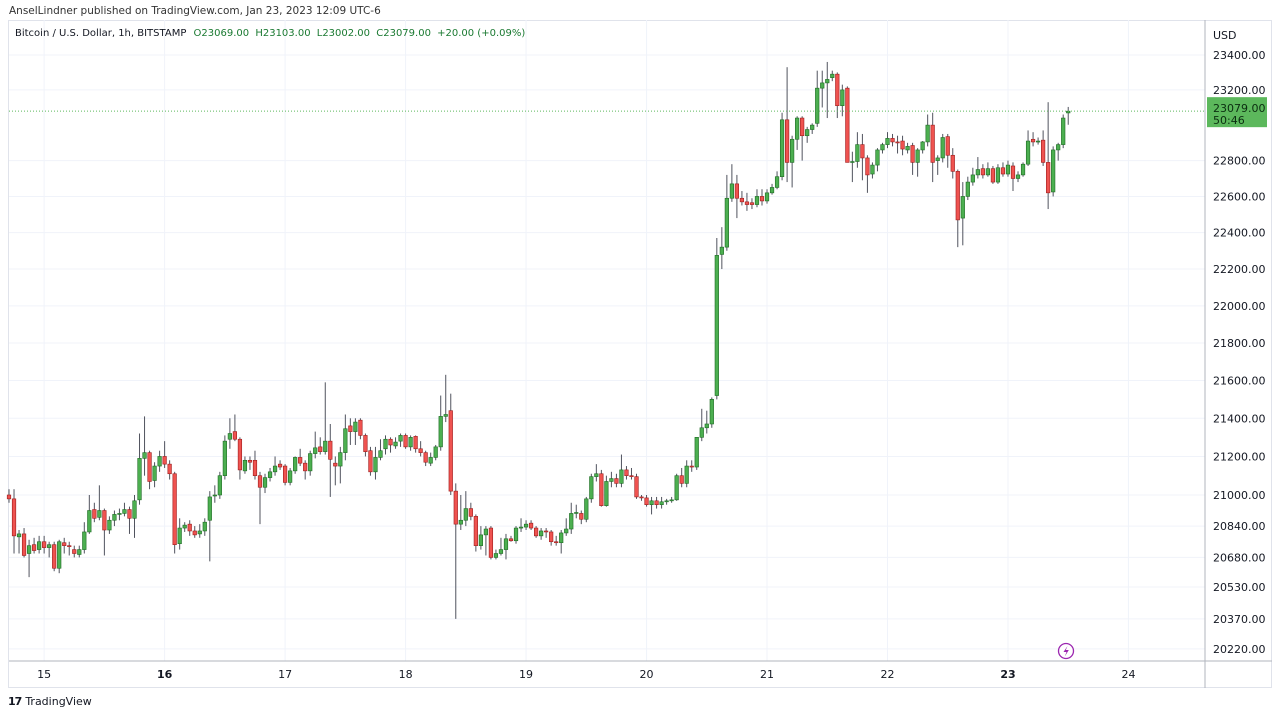 The height and width of the screenshot is (717, 1280). I want to click on y-tick-label: 22600.00, so click(1239, 196).